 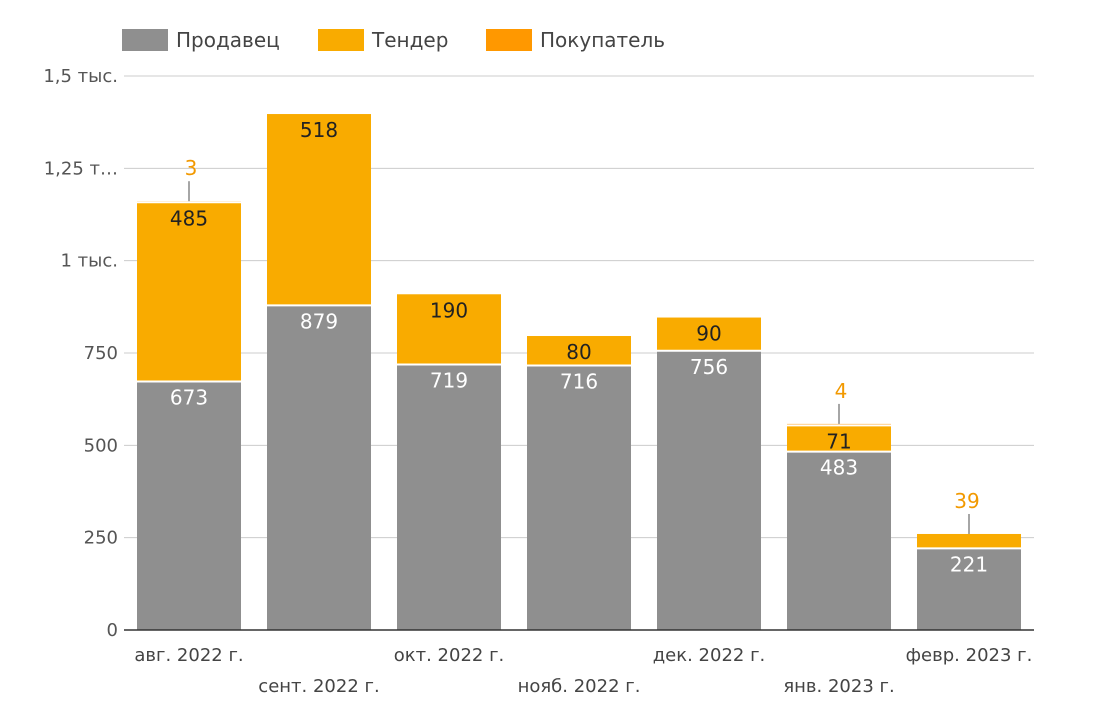 I want to click on x-tick-label: дек. 2022 г., so click(x=709, y=655).